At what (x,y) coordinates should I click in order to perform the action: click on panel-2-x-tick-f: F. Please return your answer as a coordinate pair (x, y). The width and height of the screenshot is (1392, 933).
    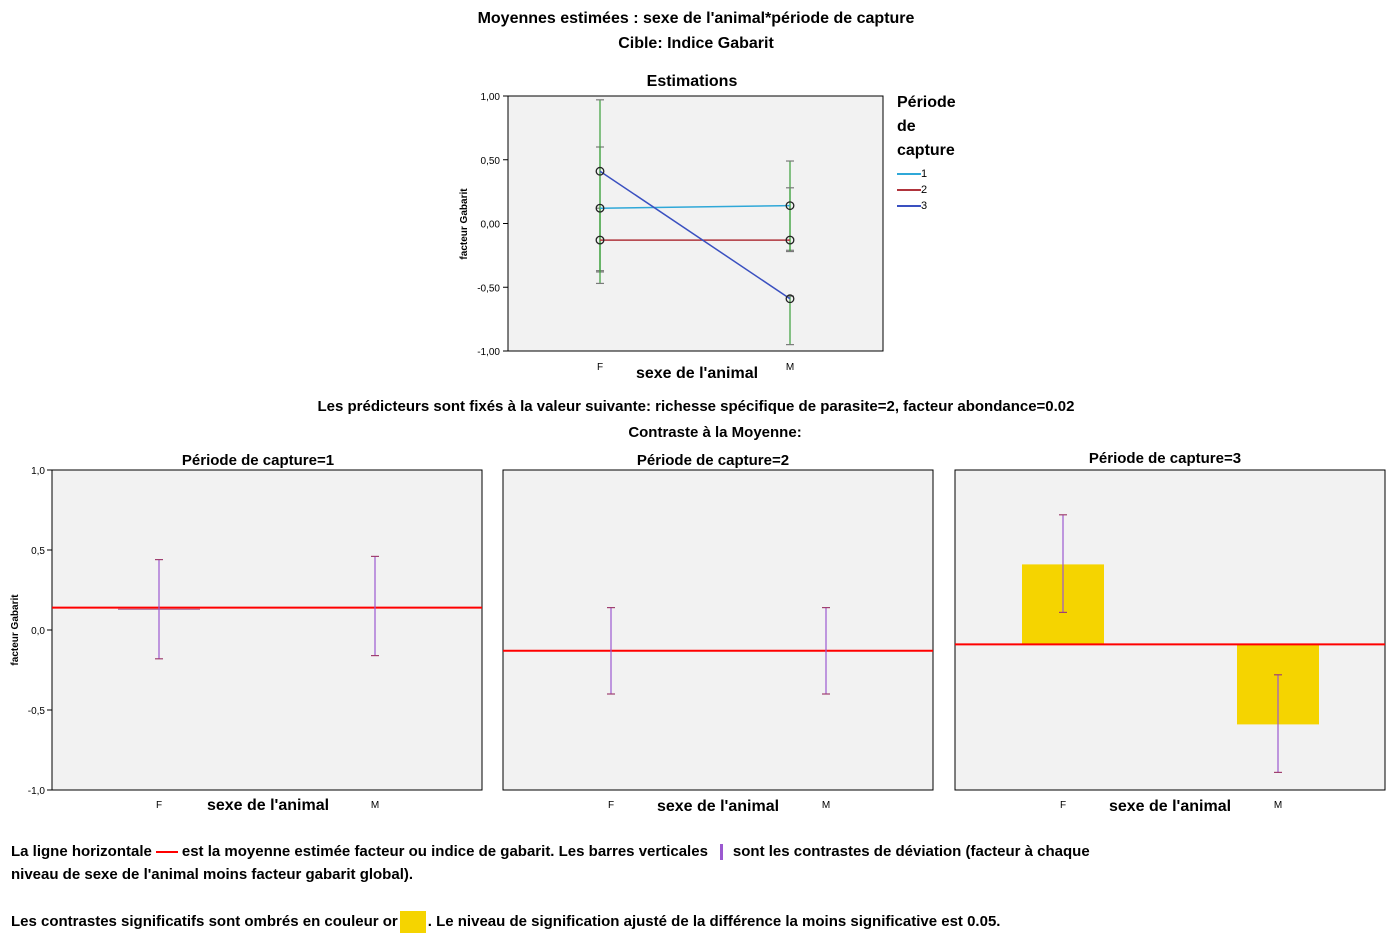
    Looking at the image, I should click on (611, 805).